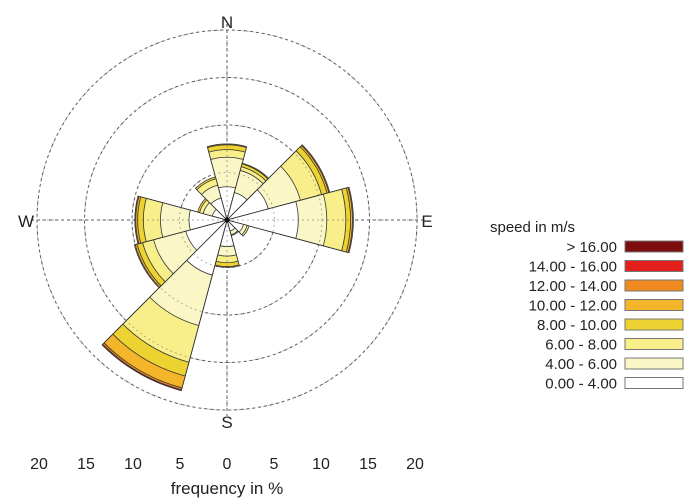 The image size is (684, 502). What do you see at coordinates (573, 267) in the screenshot?
I see `legend-label: 14.00 - 16.00` at bounding box center [573, 267].